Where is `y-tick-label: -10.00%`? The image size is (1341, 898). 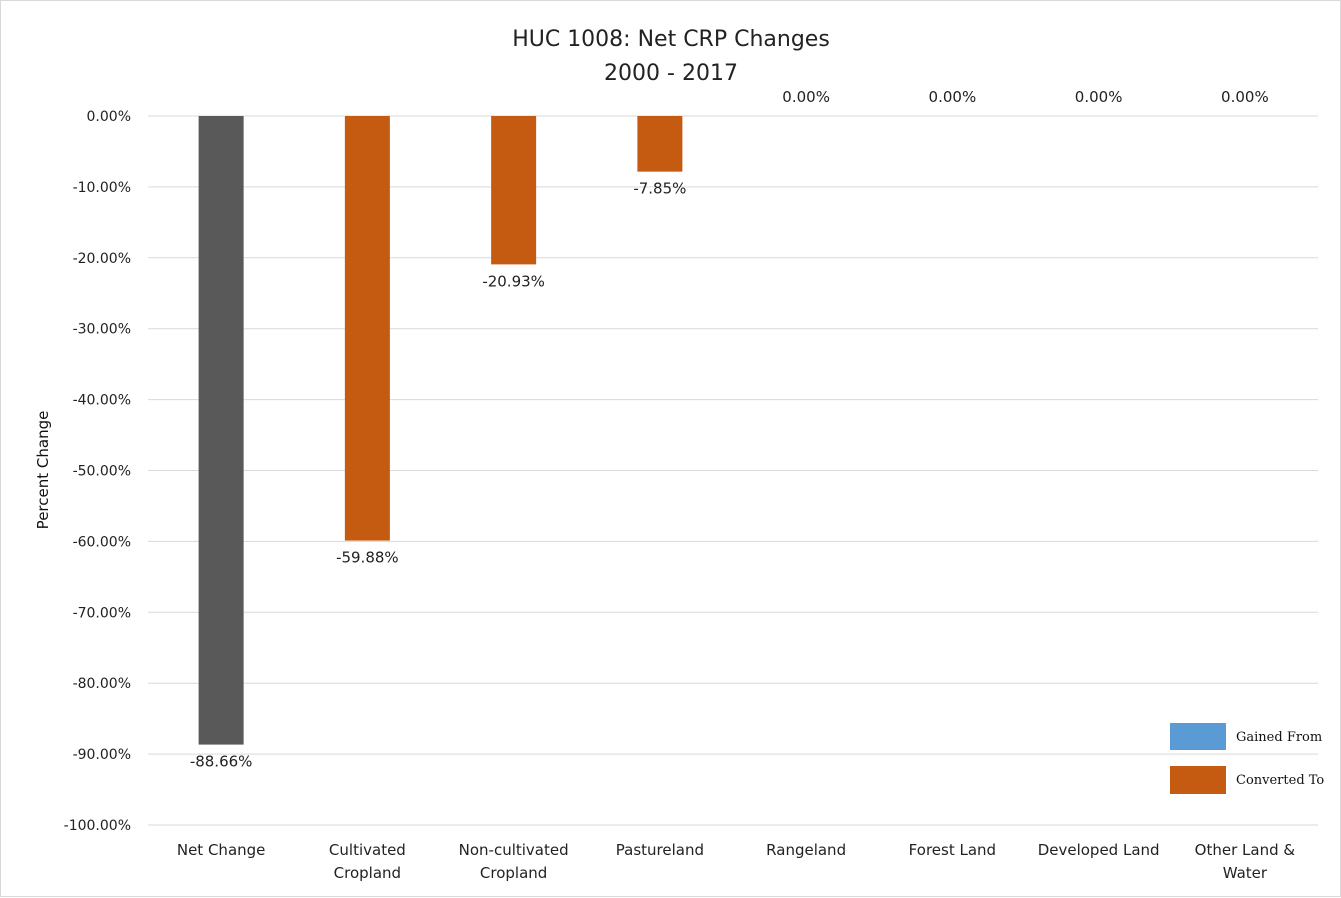
y-tick-label: -10.00% is located at coordinates (102, 188).